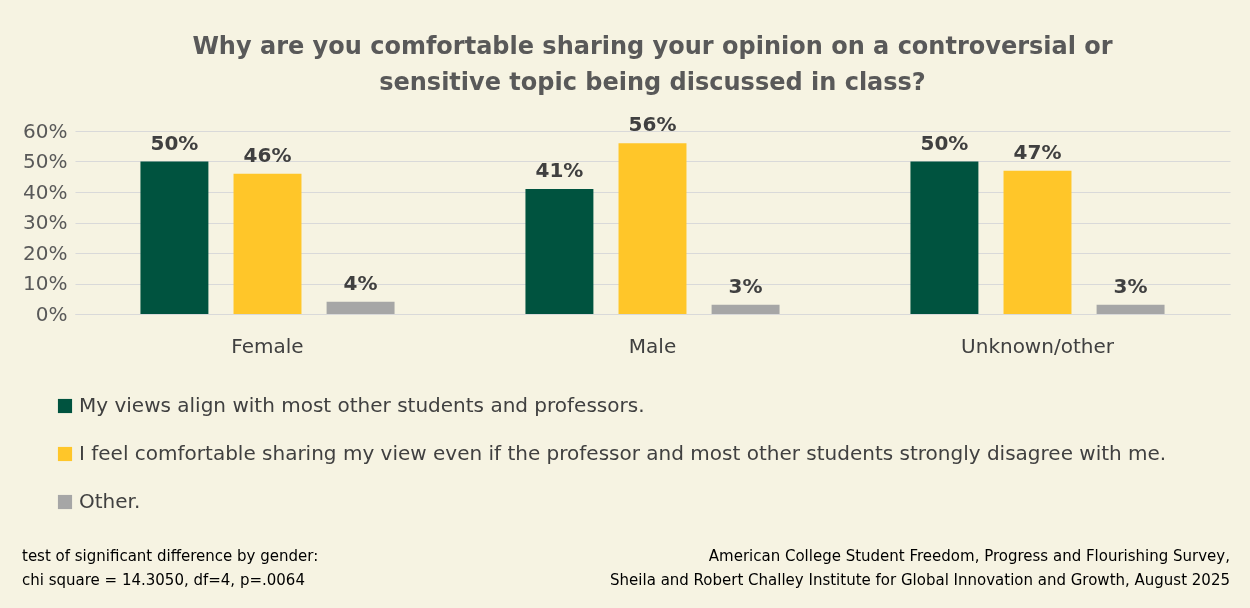 Image resolution: width=1250 pixels, height=608 pixels. Describe the element at coordinates (1037, 151) in the screenshot. I see `data-label: 47%` at that location.